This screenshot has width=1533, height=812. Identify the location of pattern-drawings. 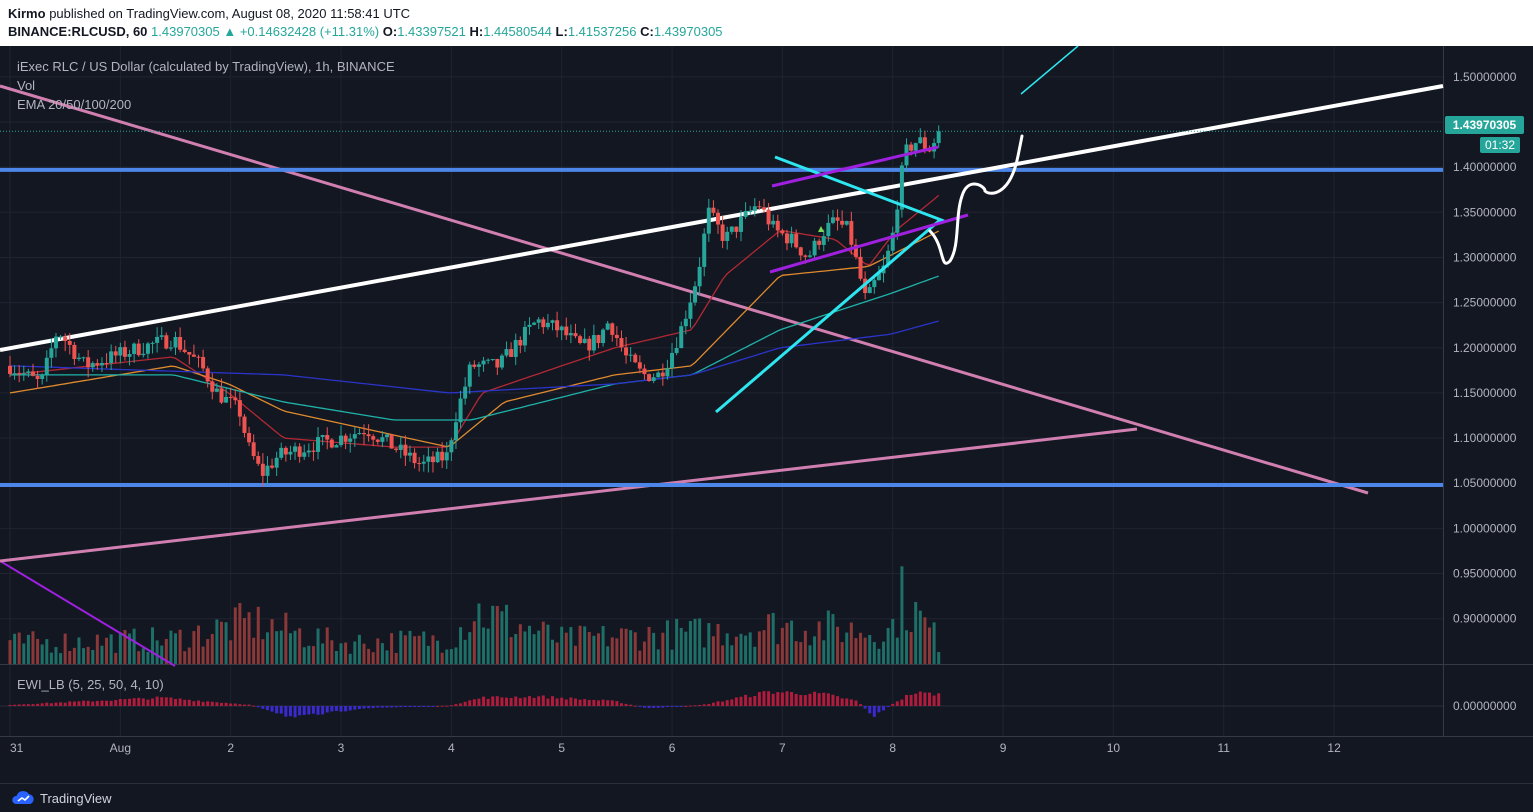
(869, 274).